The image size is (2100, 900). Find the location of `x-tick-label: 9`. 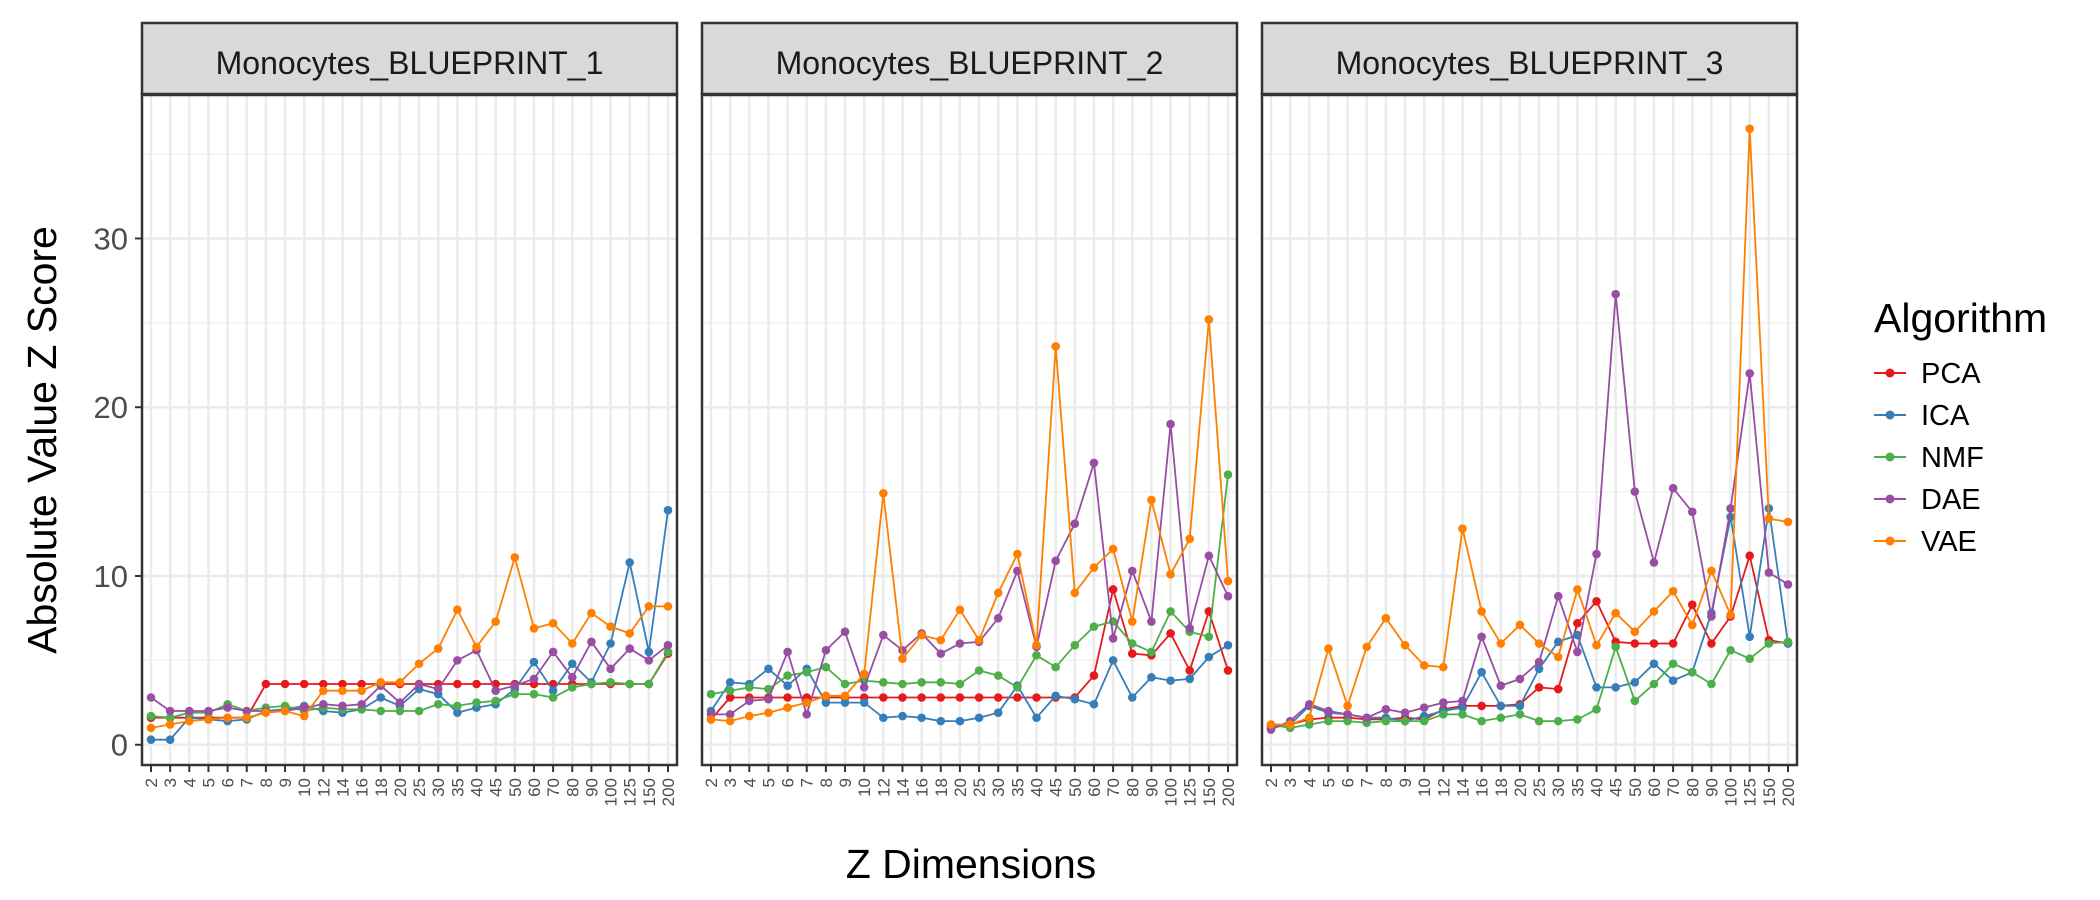

x-tick-label: 9 is located at coordinates (285, 782).